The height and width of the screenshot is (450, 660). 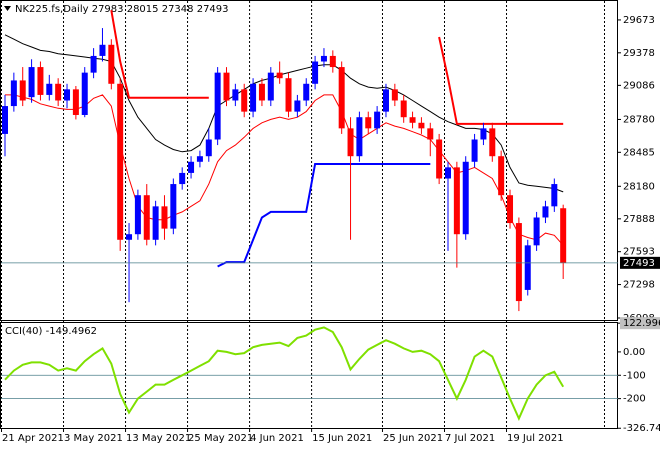 What do you see at coordinates (342, 438) in the screenshot?
I see `x-tick-label: 15 Jun 2021` at bounding box center [342, 438].